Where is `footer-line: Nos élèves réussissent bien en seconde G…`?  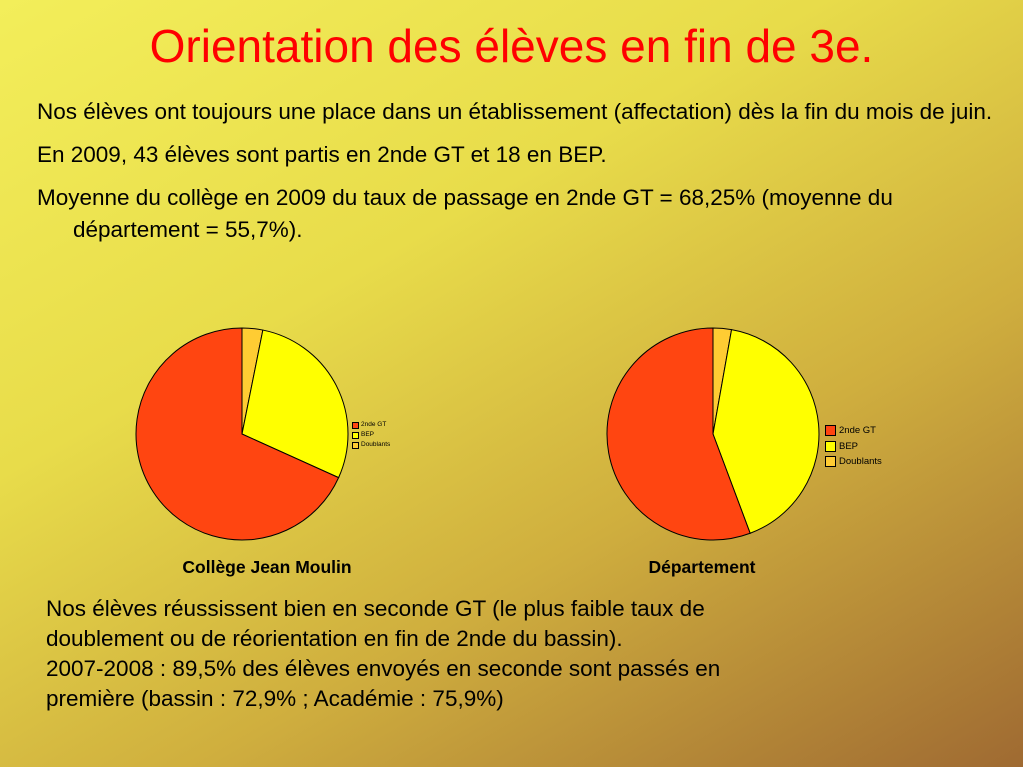 footer-line: Nos élèves réussissent bien en seconde G… is located at coordinates (375, 608).